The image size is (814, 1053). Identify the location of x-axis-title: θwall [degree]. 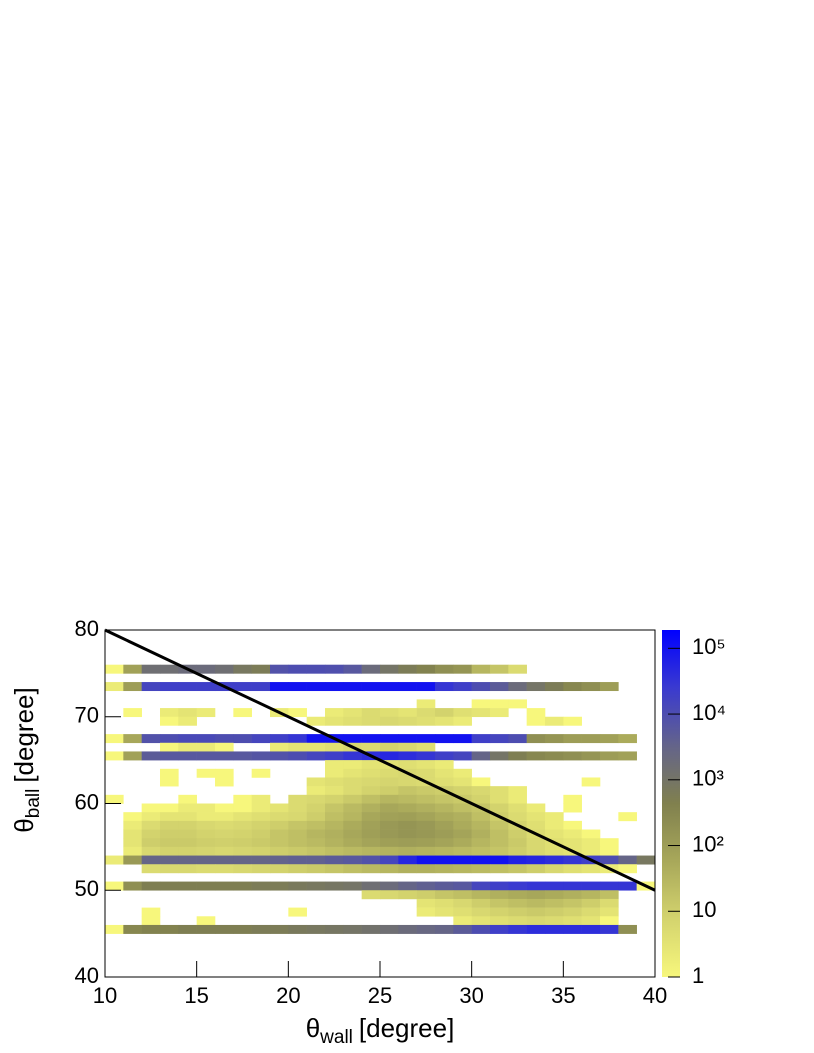
(380, 1030).